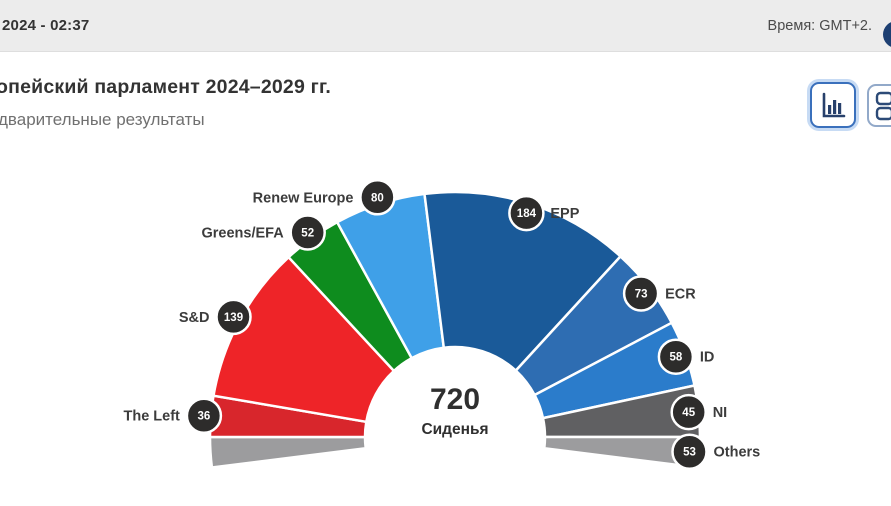 This screenshot has height=506, width=891. I want to click on page-title: опейский парламент 2024–2029 гг., so click(165, 87).